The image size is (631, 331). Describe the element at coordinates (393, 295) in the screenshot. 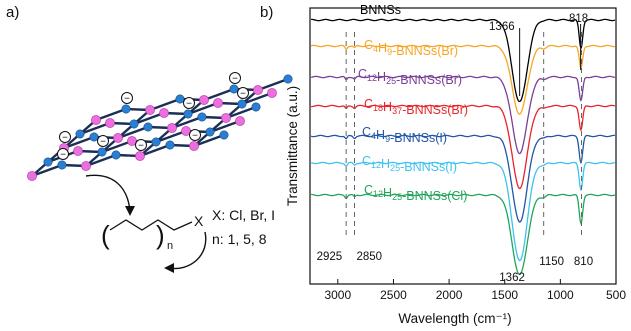

I see `x-tick-label: 2500` at that location.